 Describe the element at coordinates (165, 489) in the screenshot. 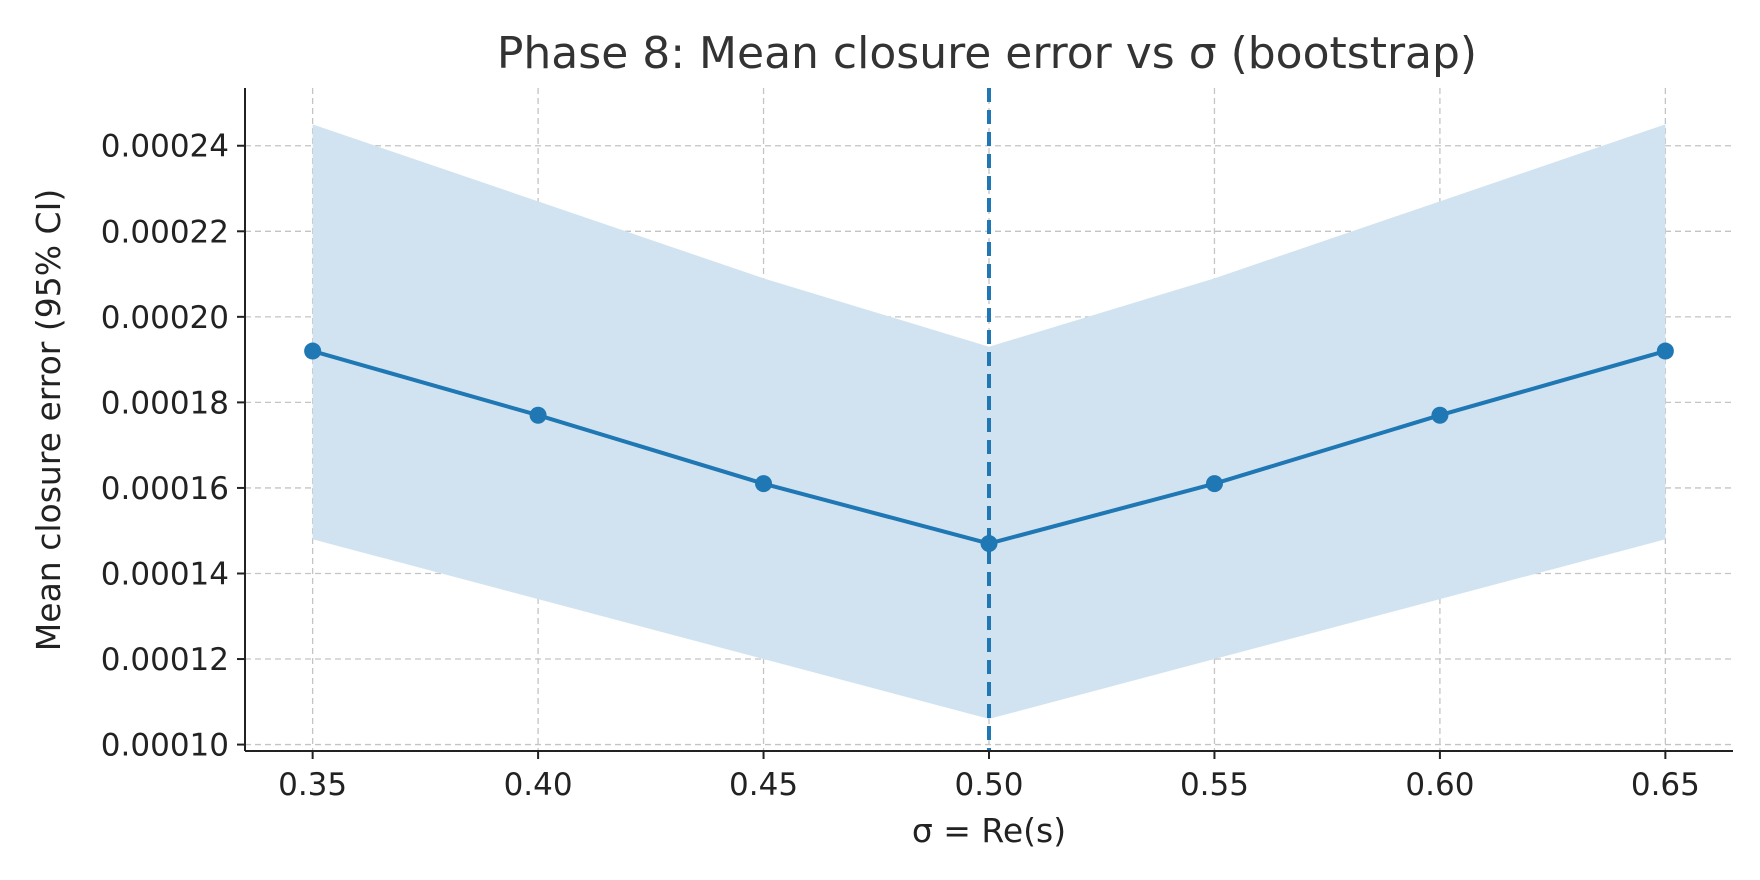

I see `y-tick-label: 0.00016` at that location.